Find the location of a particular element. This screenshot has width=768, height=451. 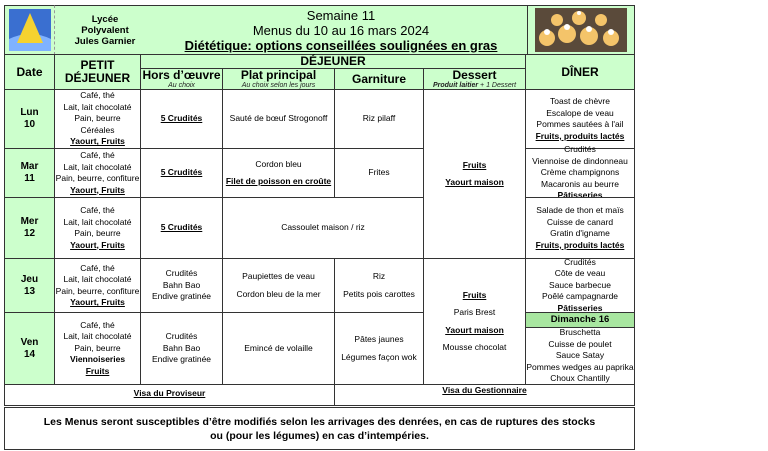

dinner-cell-line: Escalope de veau is located at coordinates (580, 112).